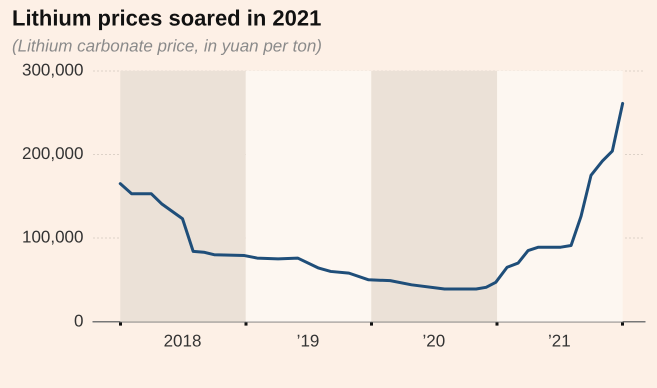 The width and height of the screenshot is (657, 388). Describe the element at coordinates (53, 237) in the screenshot. I see `y-tick-label: 100,000` at that location.